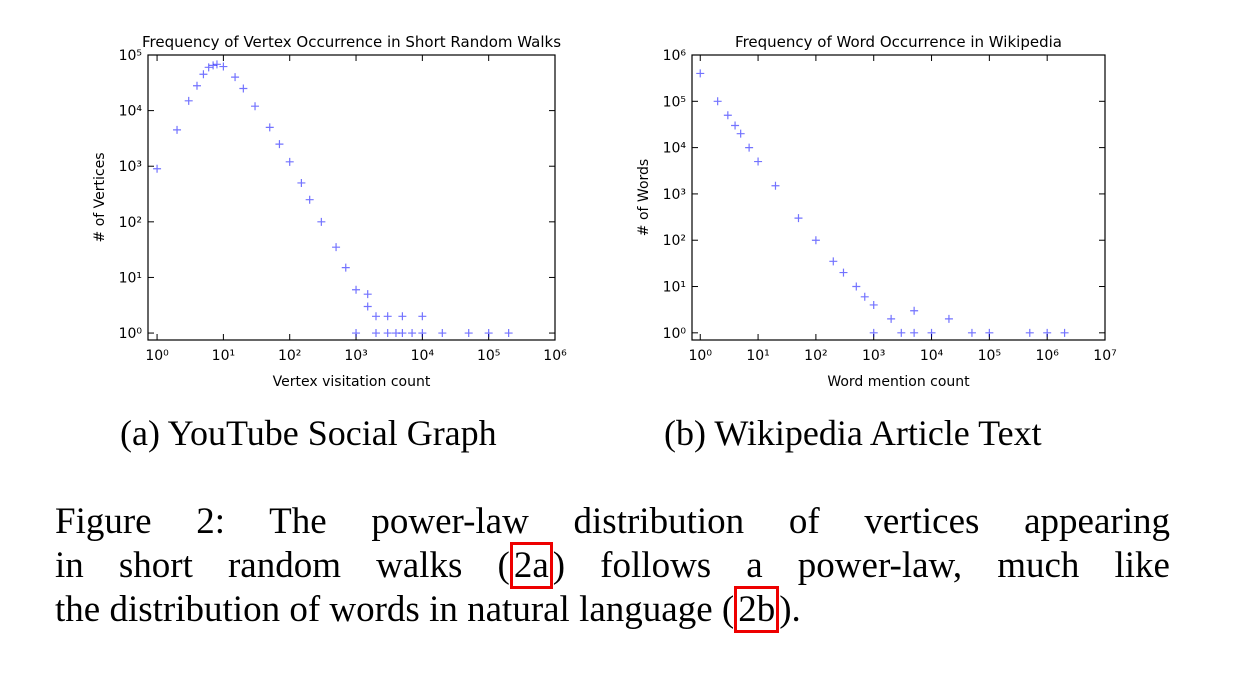 This screenshot has width=1240, height=676. I want to click on x-tick-label: 10⁷, so click(1104, 356).